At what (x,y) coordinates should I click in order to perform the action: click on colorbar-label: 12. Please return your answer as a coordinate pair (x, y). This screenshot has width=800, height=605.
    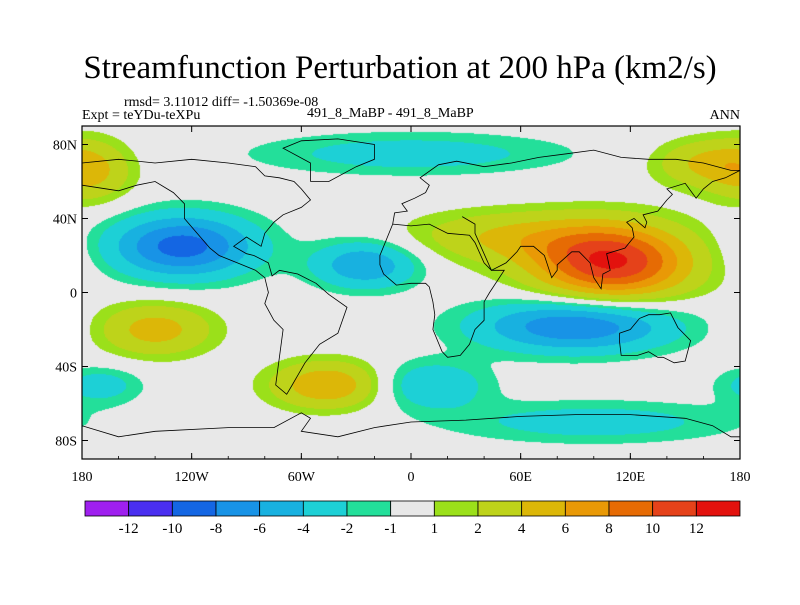
    Looking at the image, I should click on (696, 529).